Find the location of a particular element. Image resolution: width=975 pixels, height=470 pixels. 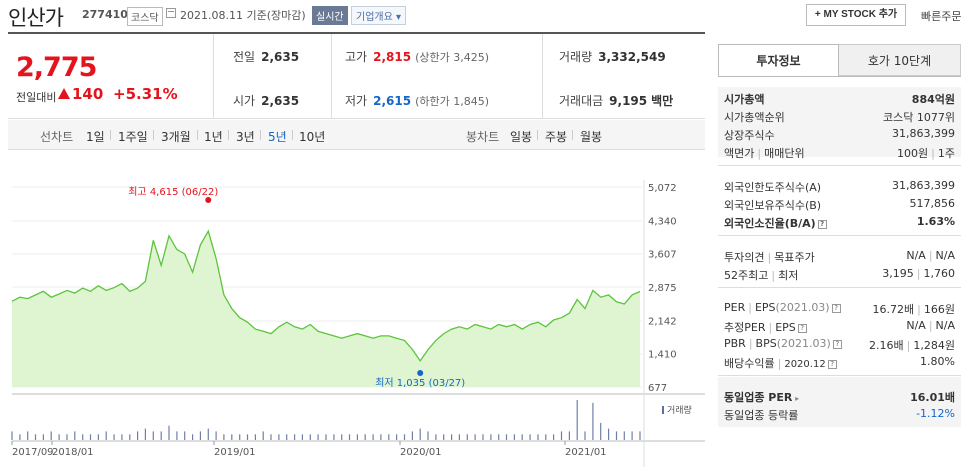

open-value: 2,635 is located at coordinates (280, 101).